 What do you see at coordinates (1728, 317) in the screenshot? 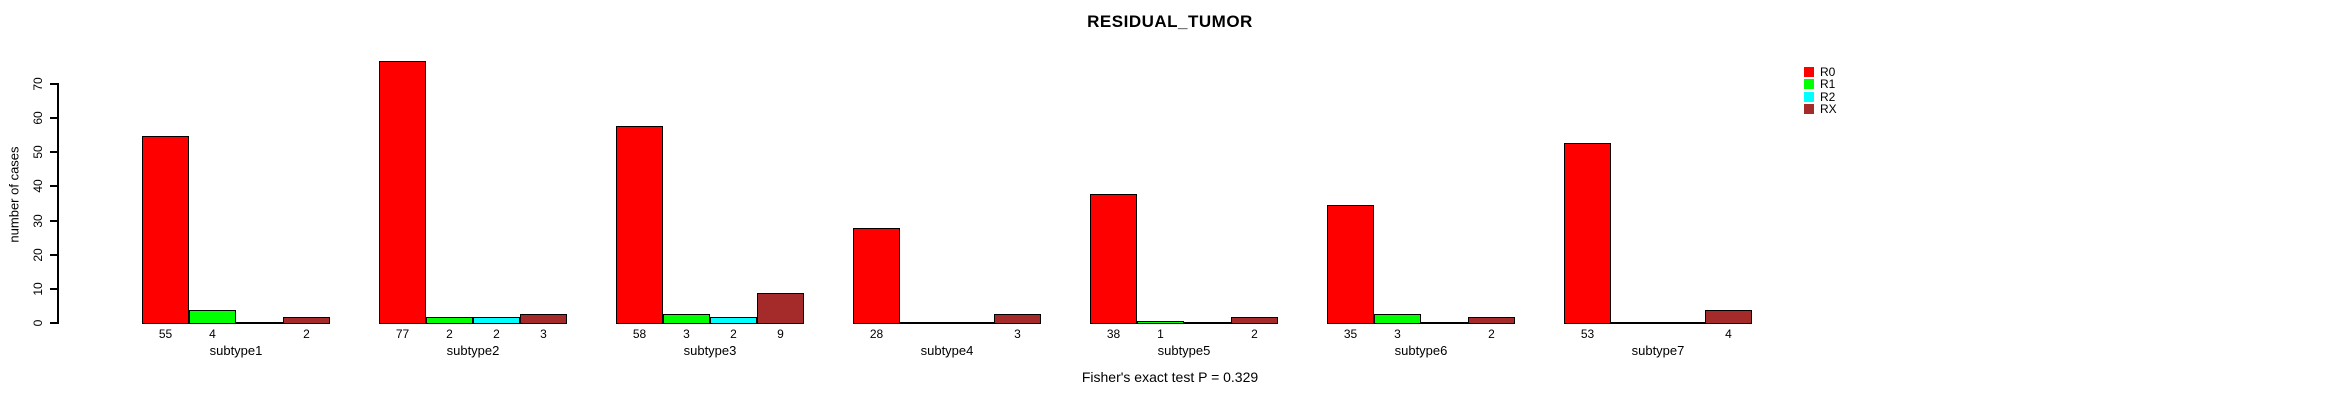
I see `bar-RX-subtype7` at bounding box center [1728, 317].